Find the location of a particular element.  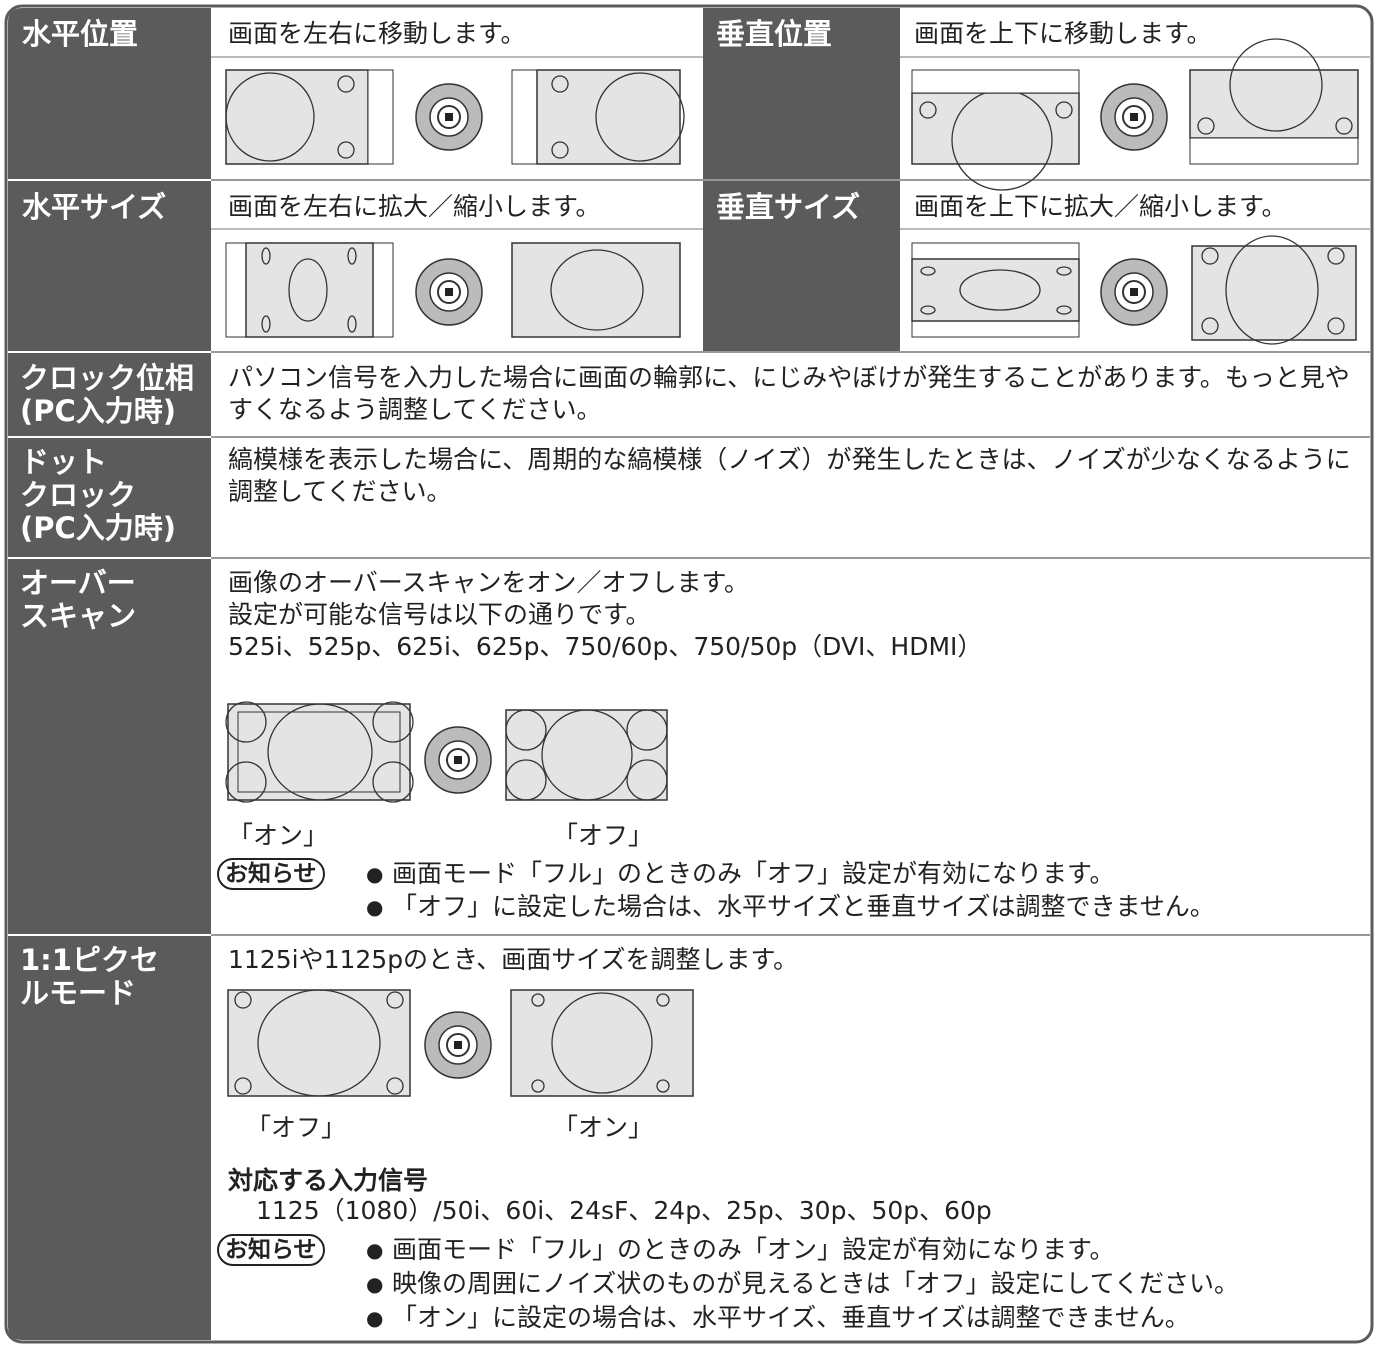

guide is located at coordinates (319, 752).